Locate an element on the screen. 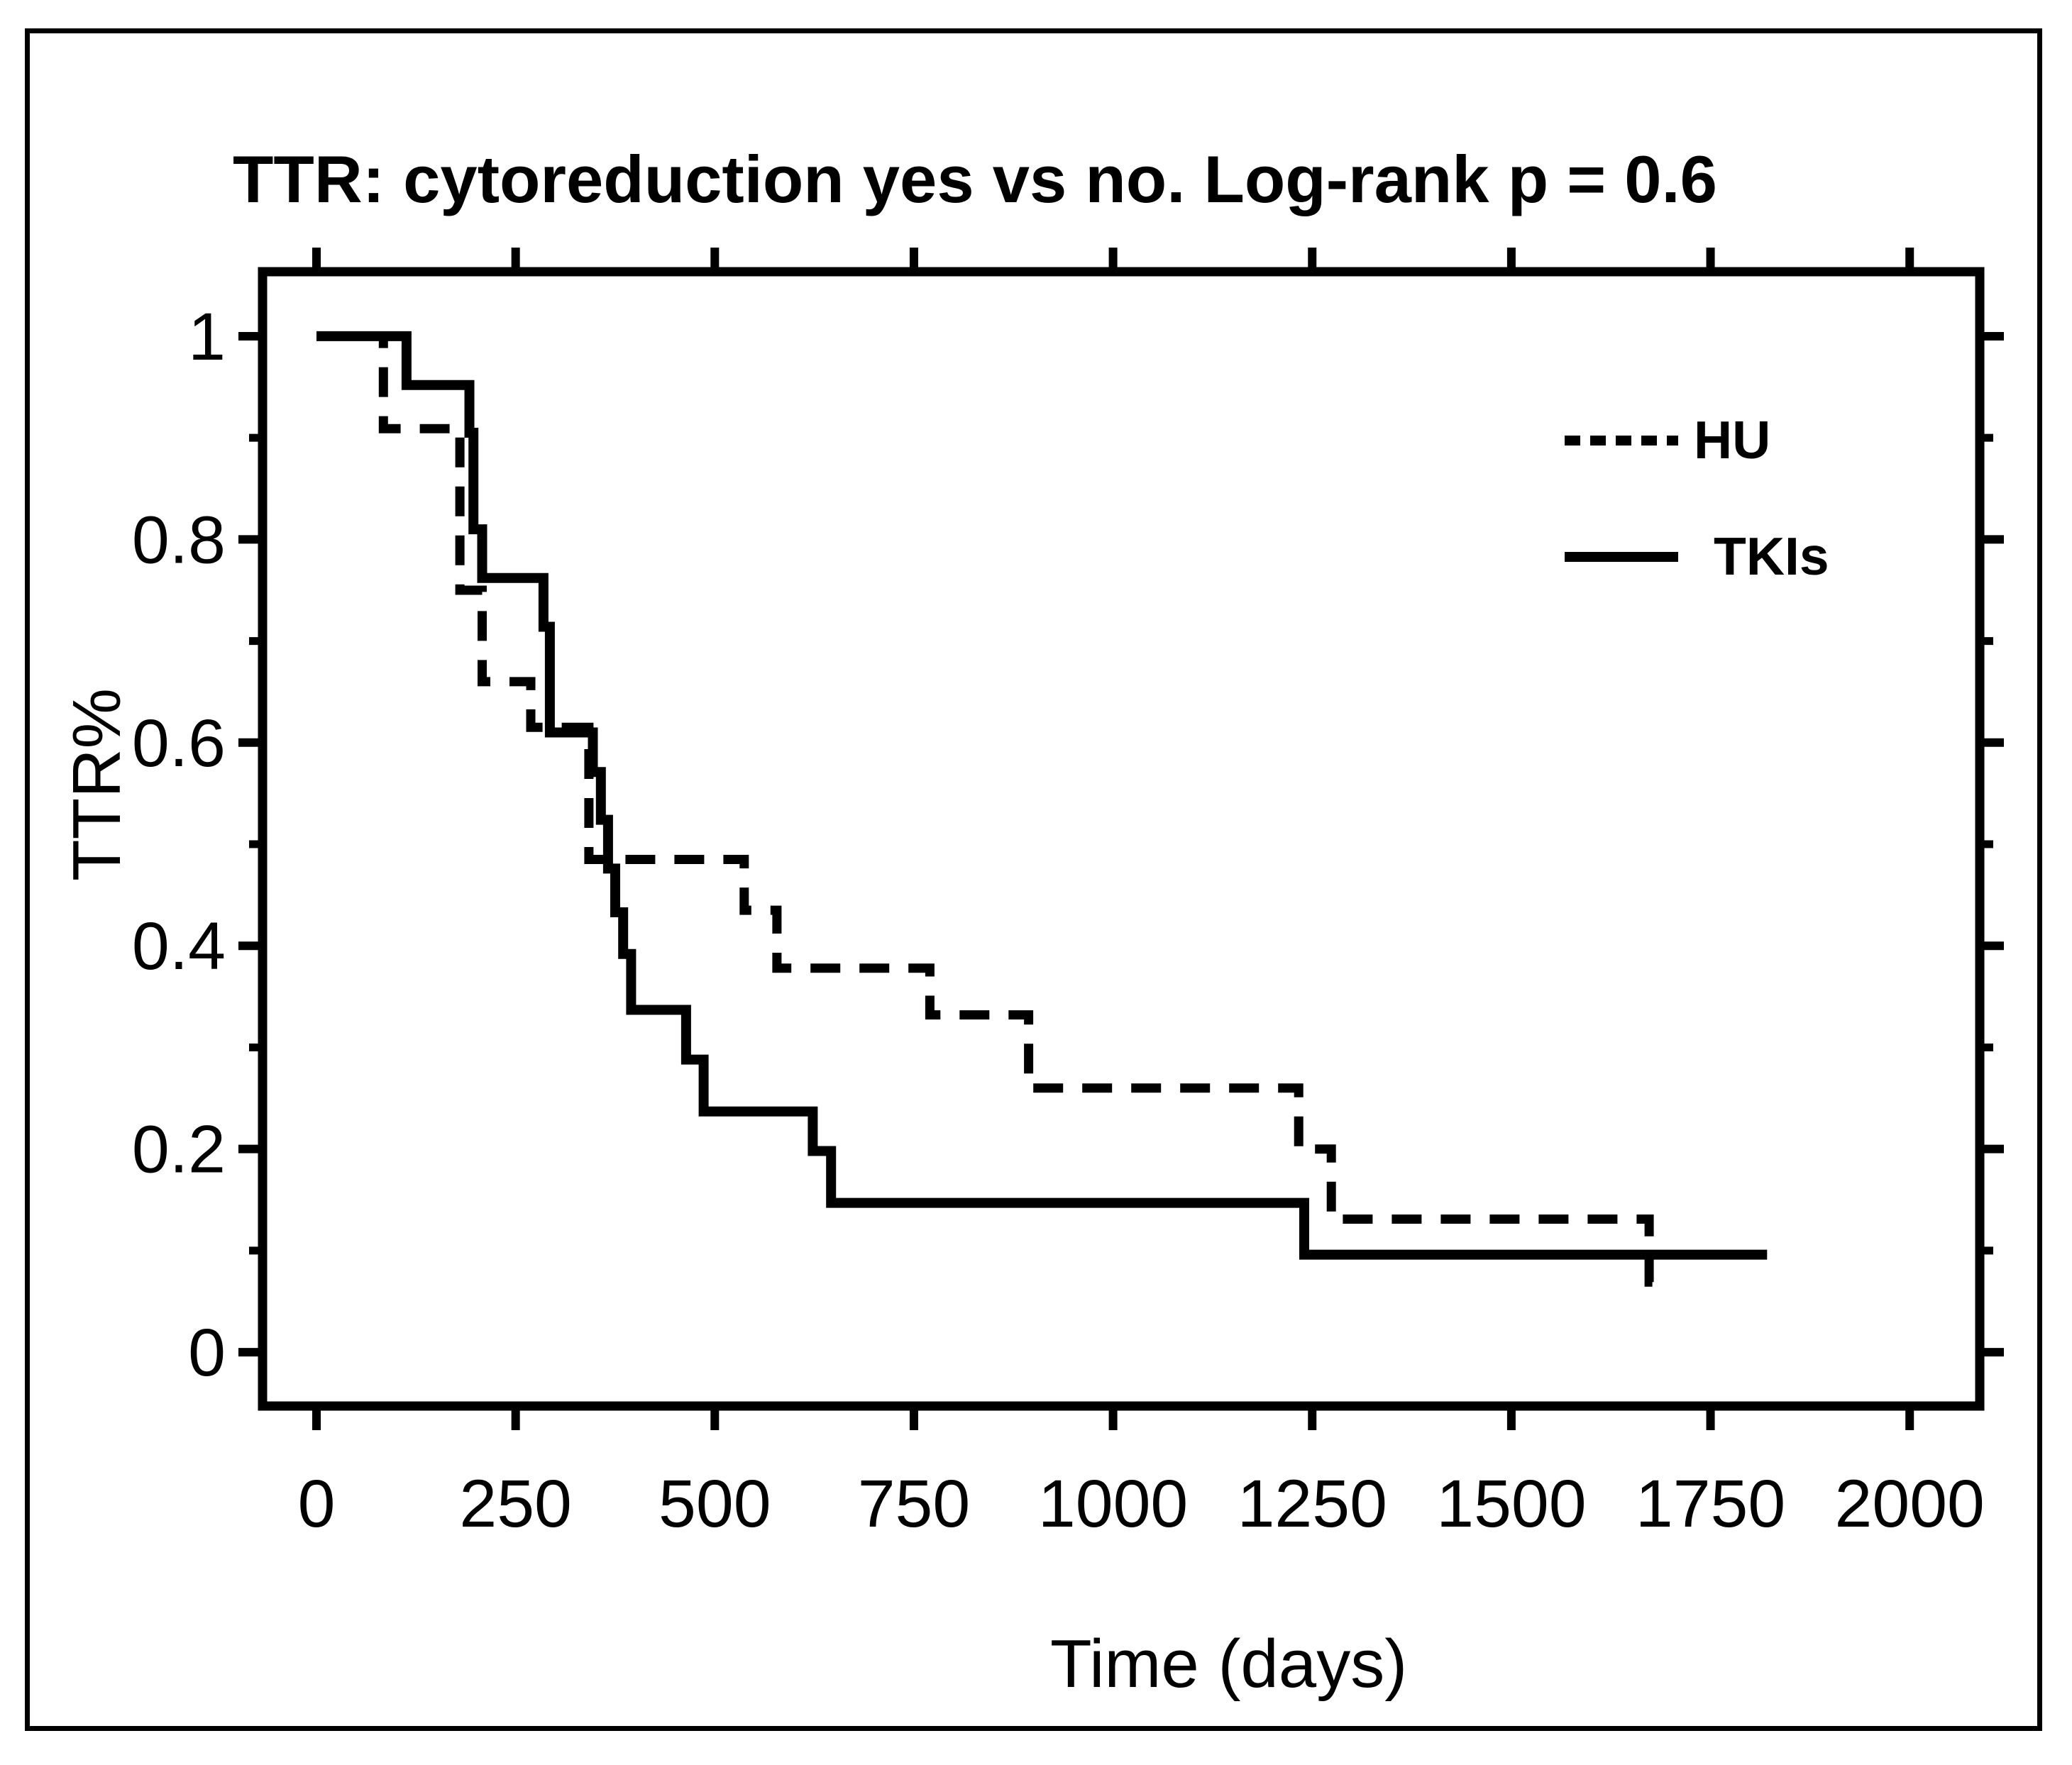 The width and height of the screenshot is (2072, 1765). legend-item-hu: HU is located at coordinates (1667, 441).